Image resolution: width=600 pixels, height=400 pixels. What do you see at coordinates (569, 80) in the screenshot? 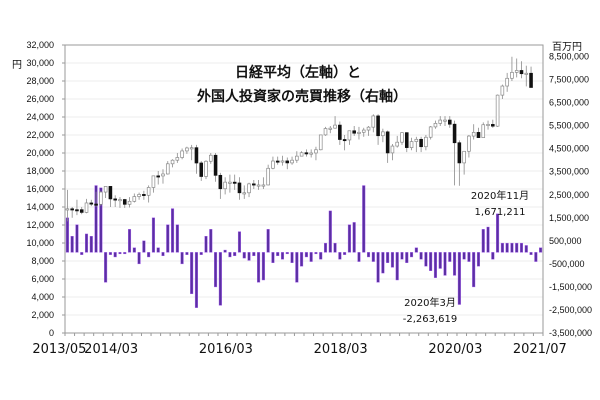
I see `right-tick-label: 7,500,000` at bounding box center [569, 80].